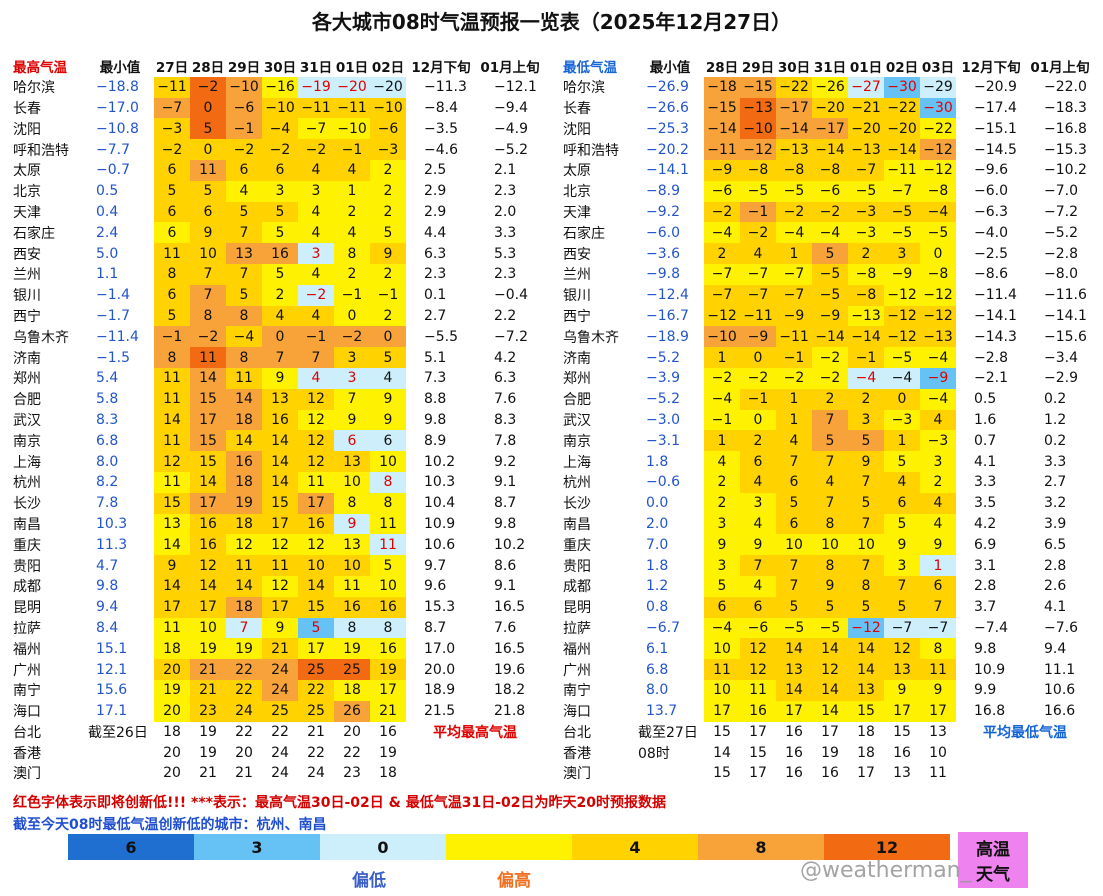  I want to click on ref-value: −0.6, so click(663, 482).